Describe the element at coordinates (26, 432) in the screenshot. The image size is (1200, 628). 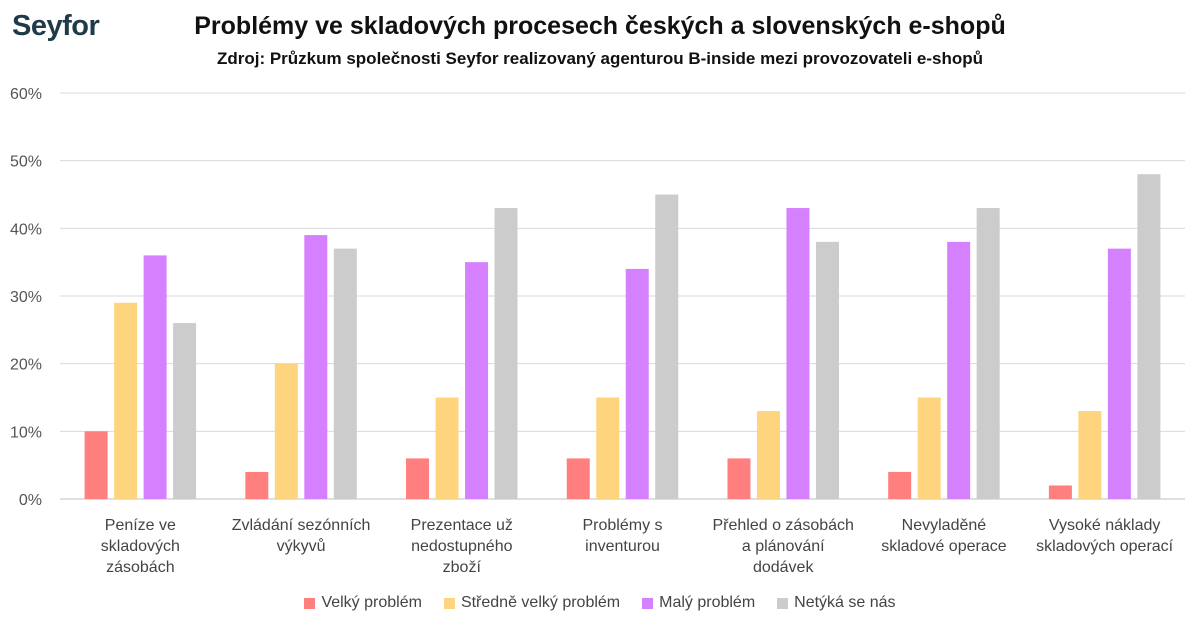
I see `y-tick-label: 10%` at that location.